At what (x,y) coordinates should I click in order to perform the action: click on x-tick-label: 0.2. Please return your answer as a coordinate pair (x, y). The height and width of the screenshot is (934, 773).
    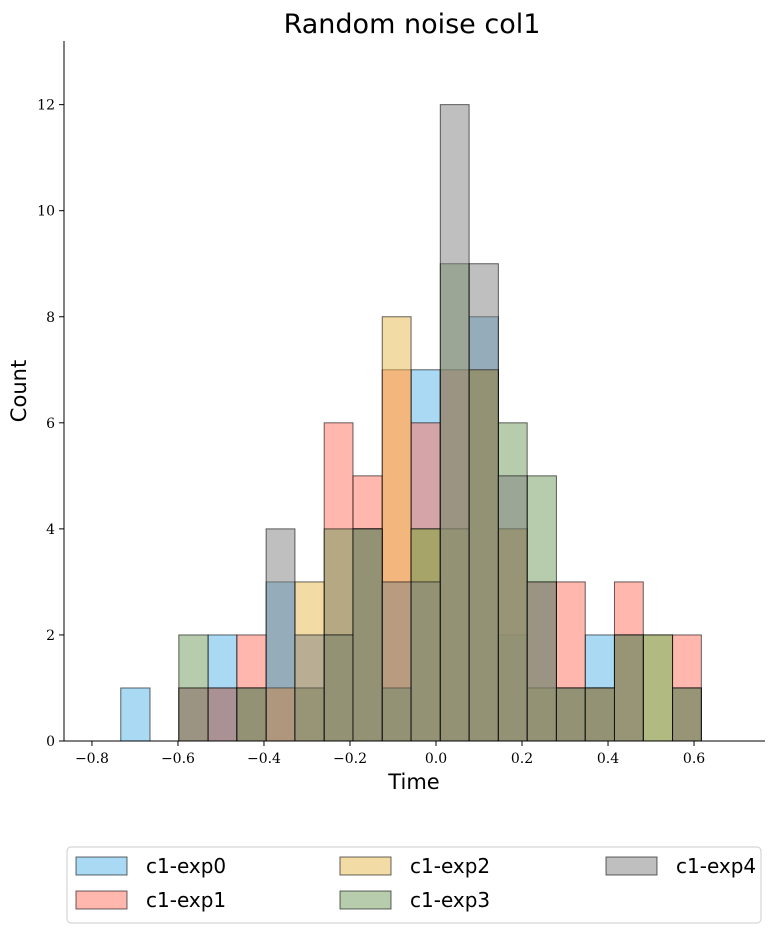
    Looking at the image, I should click on (522, 759).